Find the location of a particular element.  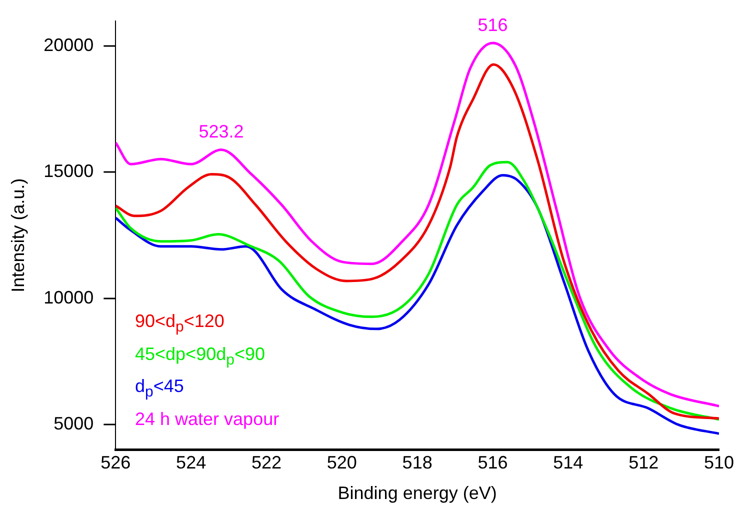

x-tick-label: 510 is located at coordinates (719, 462).